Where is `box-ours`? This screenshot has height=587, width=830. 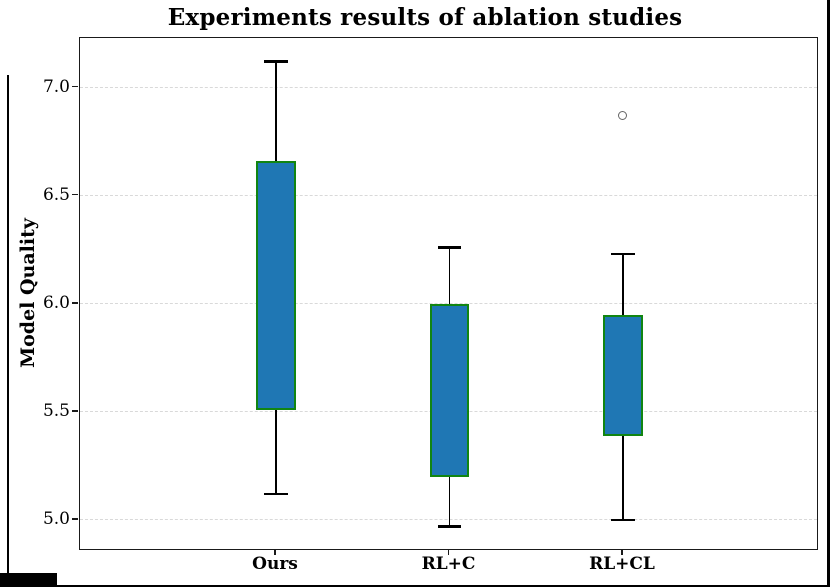 box-ours is located at coordinates (276, 285).